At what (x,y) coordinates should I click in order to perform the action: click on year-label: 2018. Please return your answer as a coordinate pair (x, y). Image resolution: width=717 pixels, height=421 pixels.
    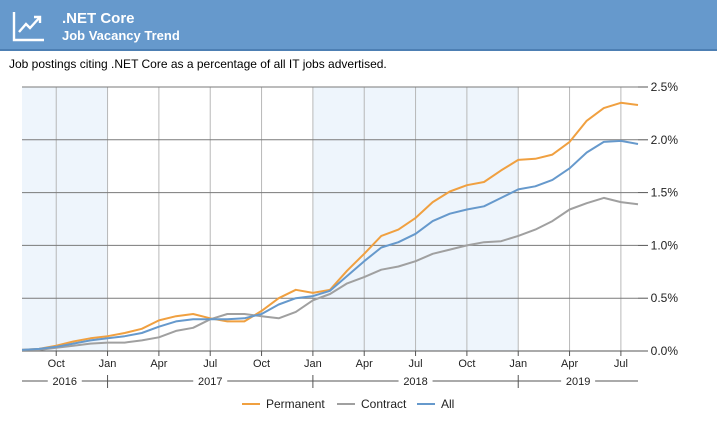
    Looking at the image, I should click on (415, 382).